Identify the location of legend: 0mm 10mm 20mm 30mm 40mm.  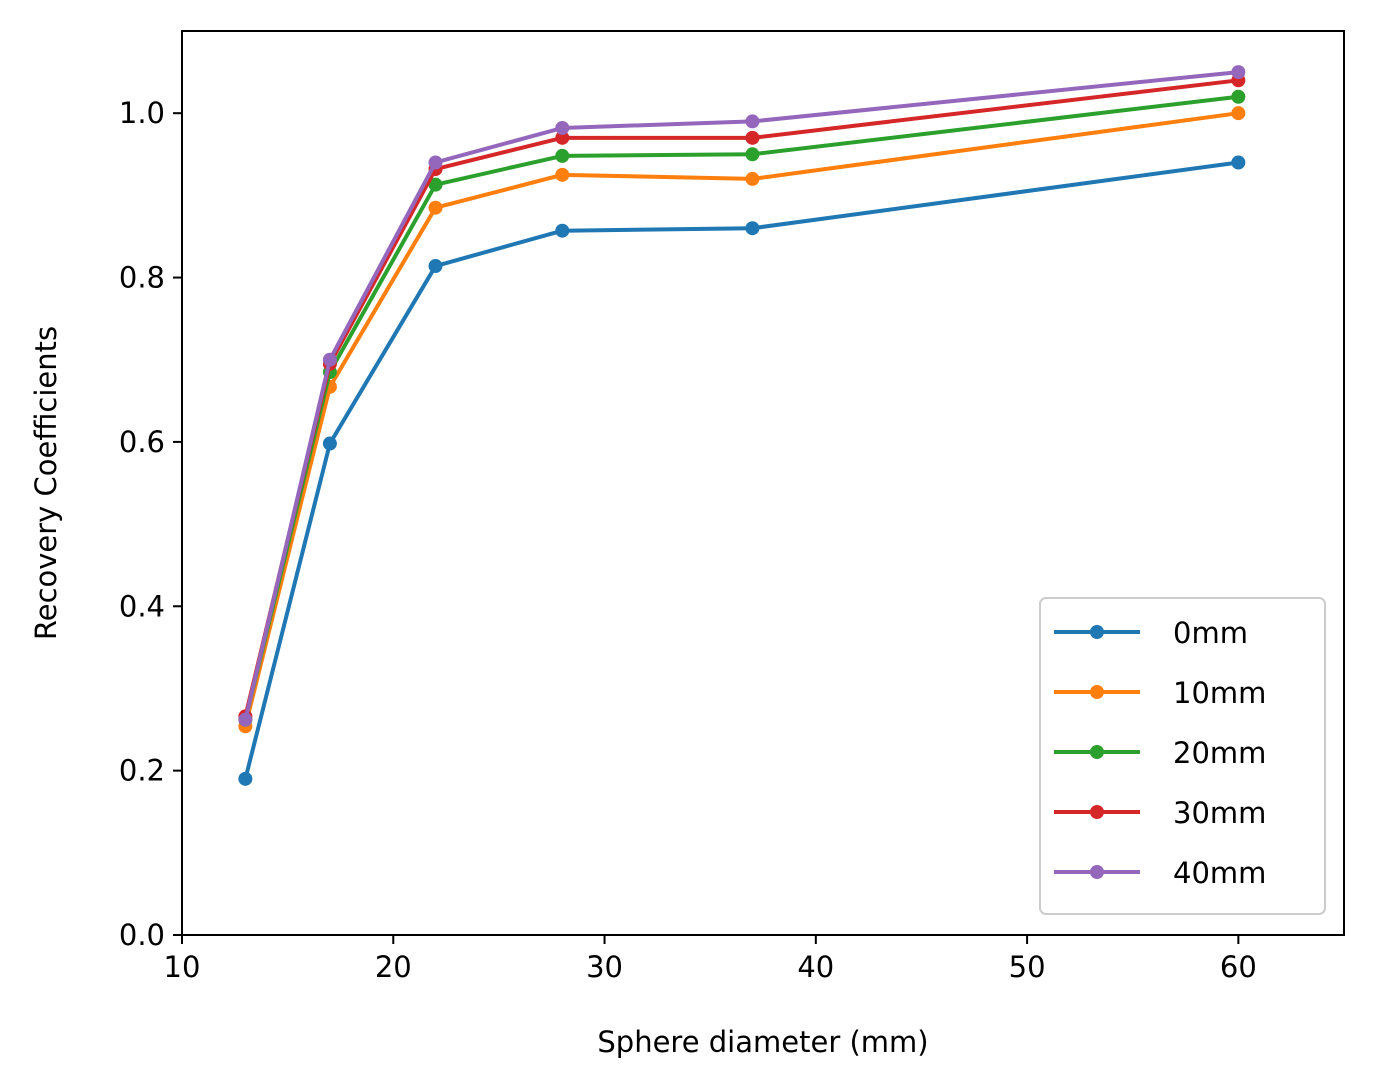
(1182, 756).